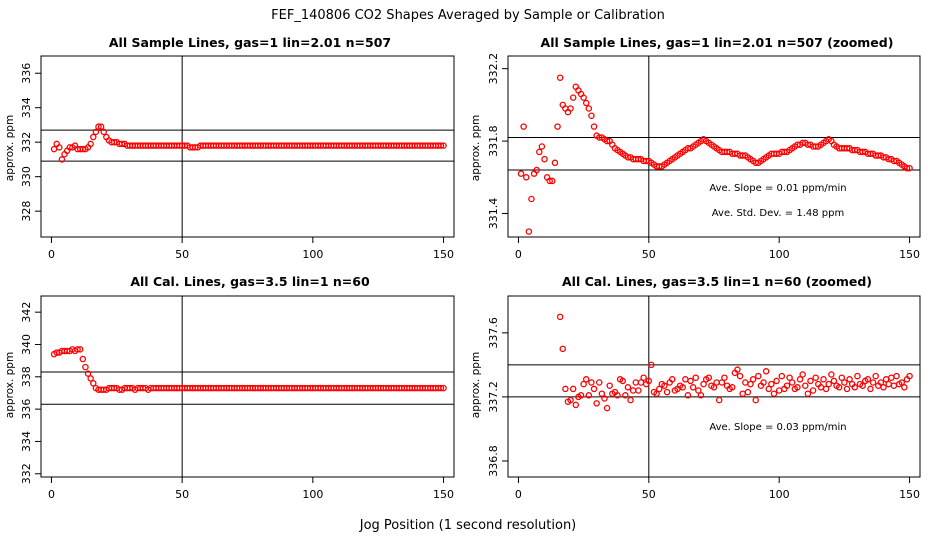 This screenshot has width=936, height=540. Describe the element at coordinates (476, 148) in the screenshot. I see `y-axis-label: approx. ppm` at that location.